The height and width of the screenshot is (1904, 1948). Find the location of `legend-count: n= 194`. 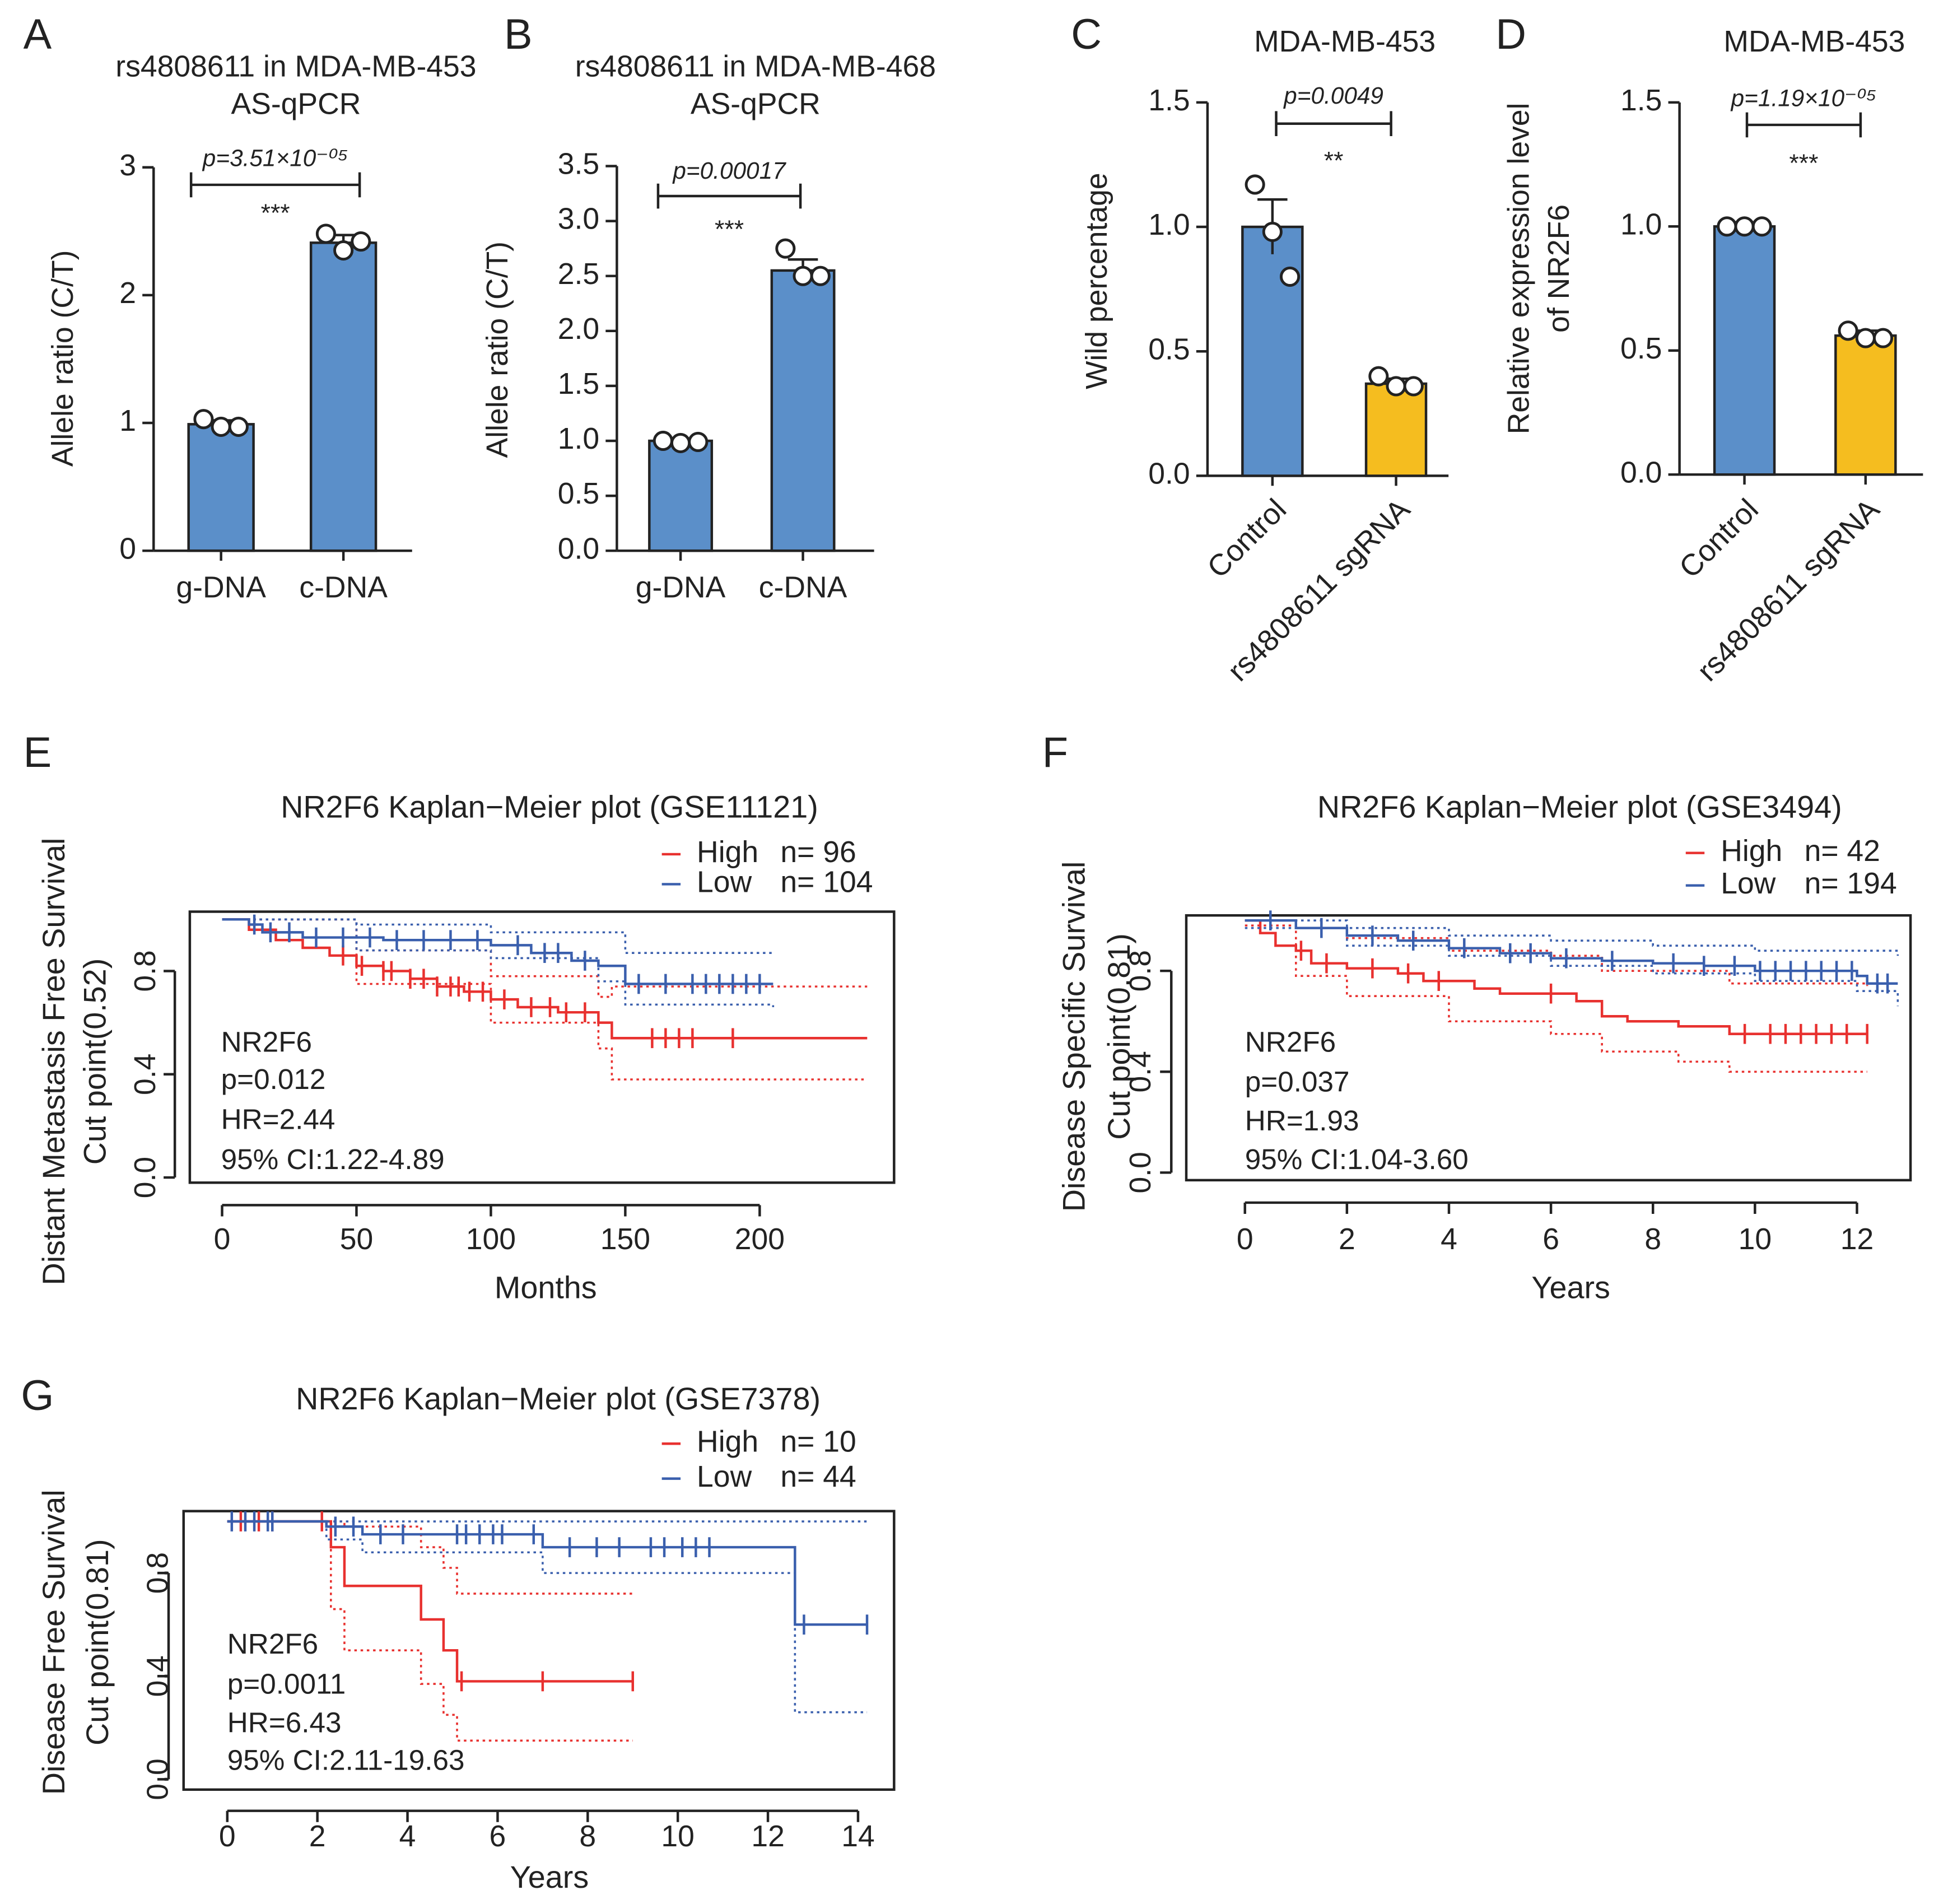

legend-count: n= 194 is located at coordinates (1851, 884).